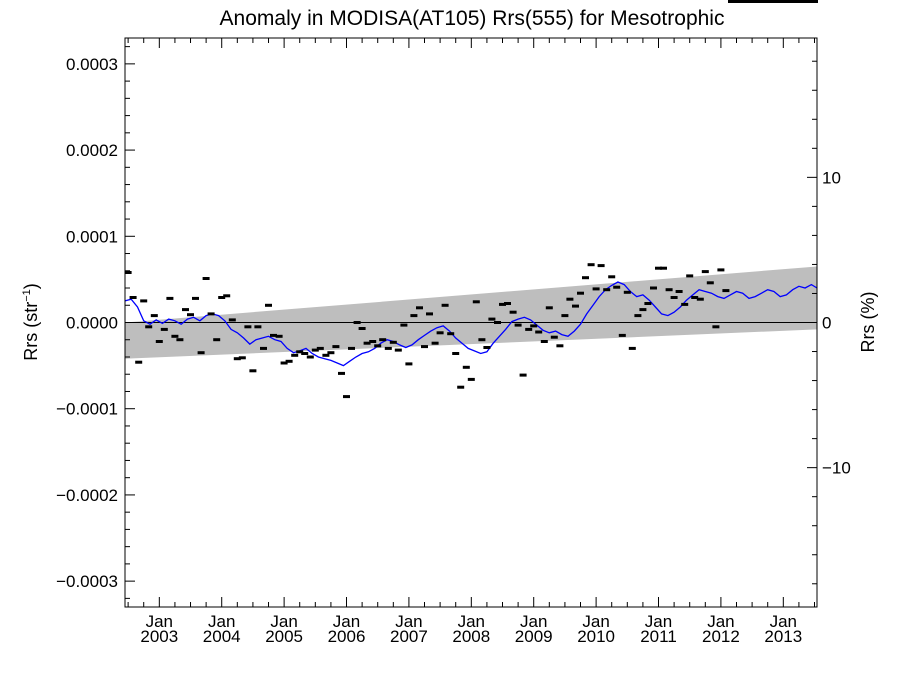  I want to click on x-tick-year: 2013, so click(783, 636).